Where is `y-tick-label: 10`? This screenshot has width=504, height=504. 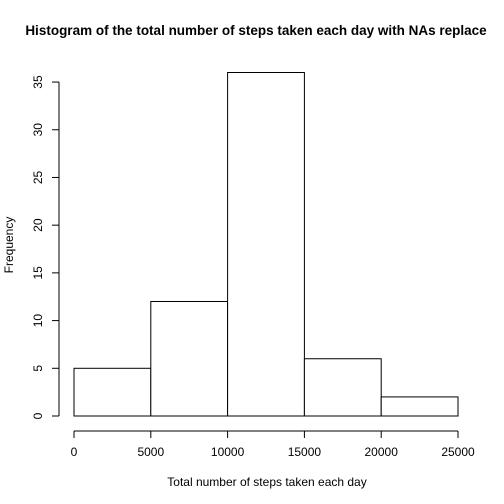 y-tick-label: 10 is located at coordinates (38, 321).